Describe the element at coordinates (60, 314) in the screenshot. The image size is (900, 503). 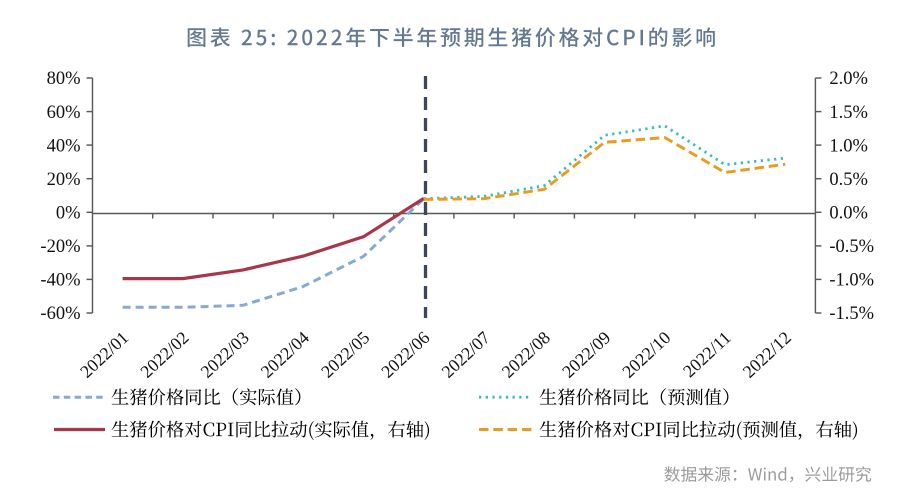
I see `svg-text: -60%` at that location.